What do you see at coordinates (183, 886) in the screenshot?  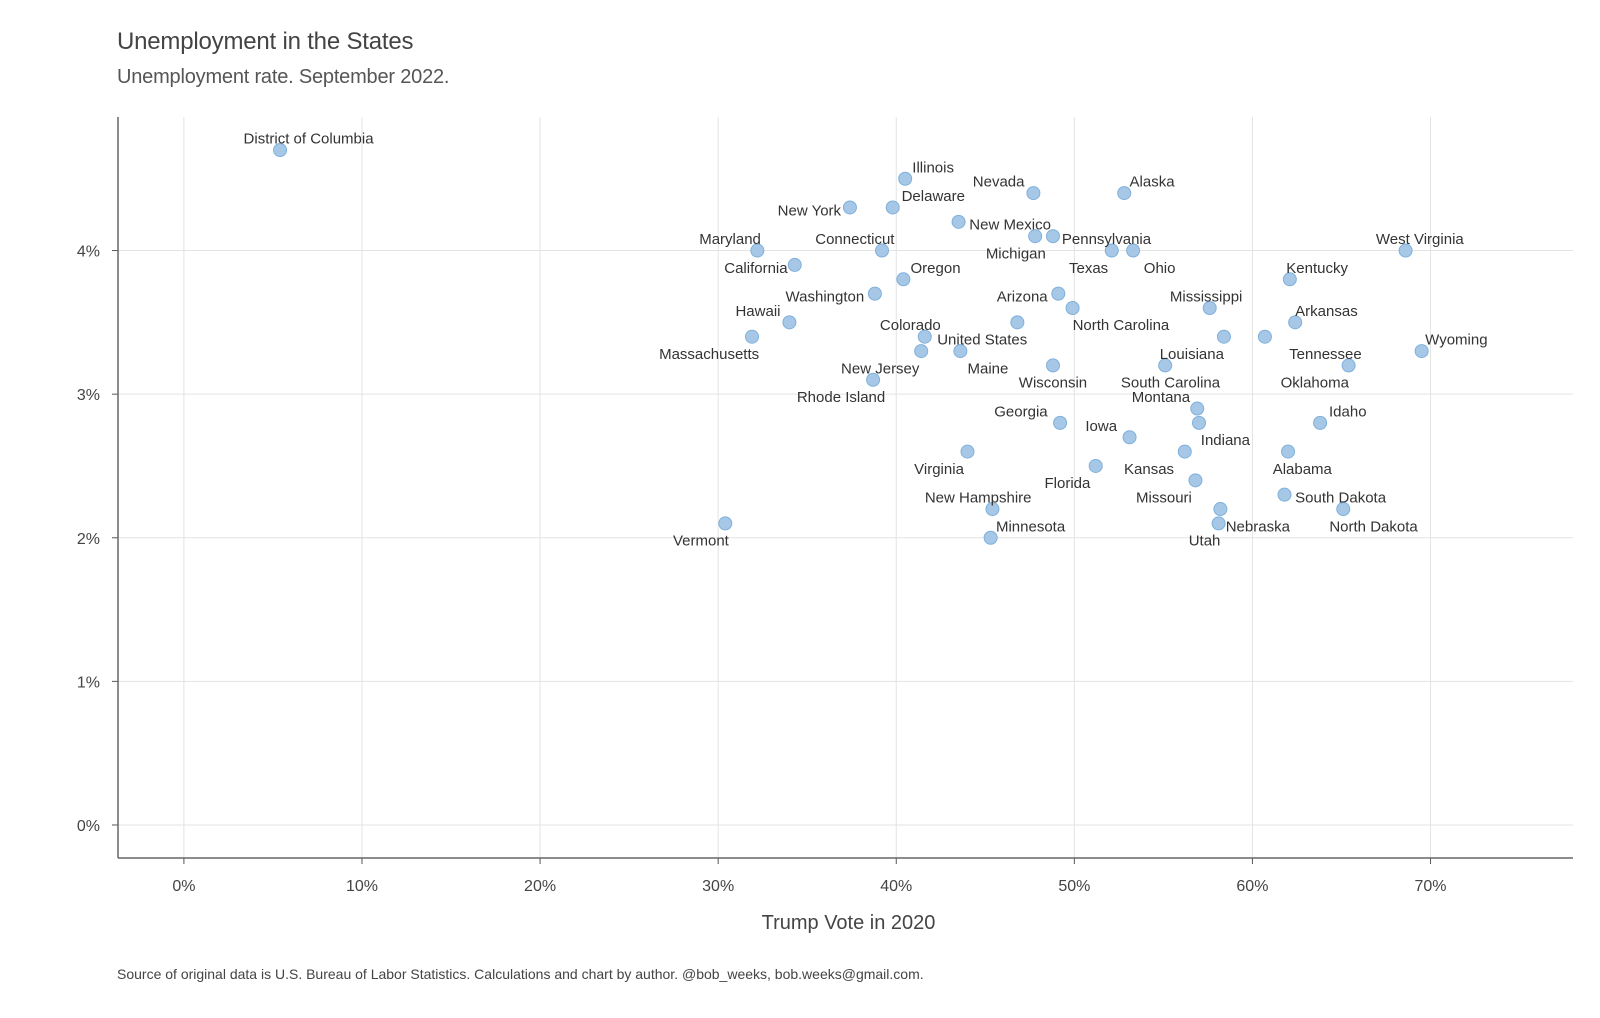 I see `x-tick-label: 0%` at bounding box center [183, 886].